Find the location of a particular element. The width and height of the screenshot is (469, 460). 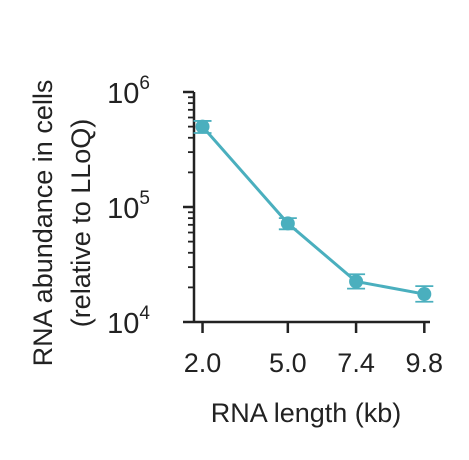

y-tick-label: 10⁶ is located at coordinates (128, 91).